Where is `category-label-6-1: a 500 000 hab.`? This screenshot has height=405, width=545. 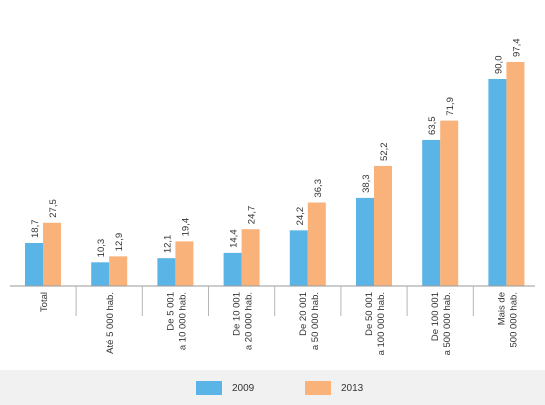 category-label-6-1: a 500 000 hab. is located at coordinates (447, 323).